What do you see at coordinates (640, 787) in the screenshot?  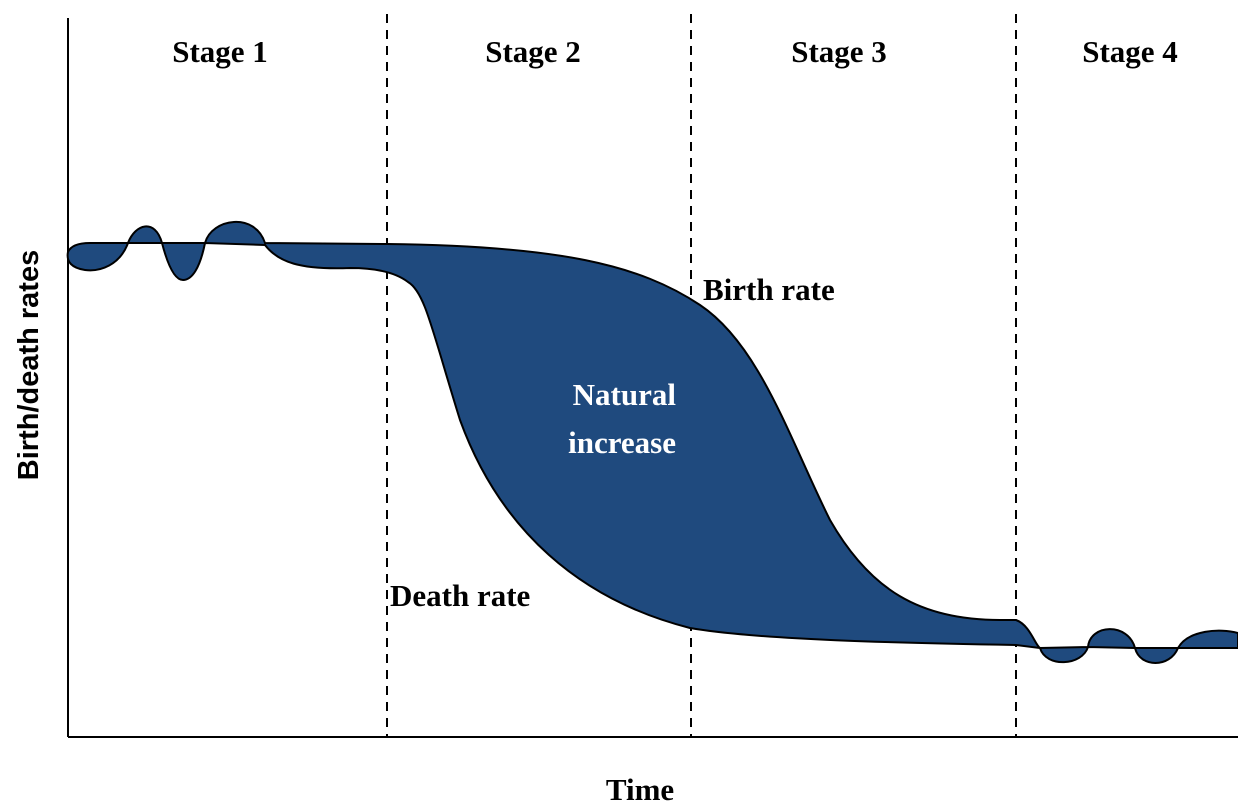 I see `x-axis-label: Time` at bounding box center [640, 787].